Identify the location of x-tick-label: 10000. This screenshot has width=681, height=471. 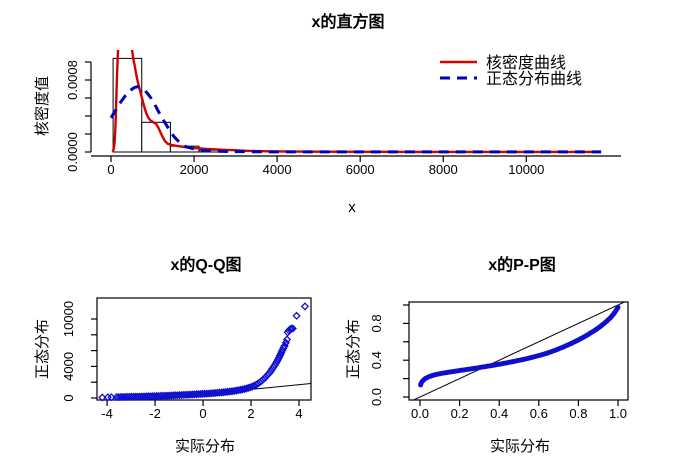
(526, 169).